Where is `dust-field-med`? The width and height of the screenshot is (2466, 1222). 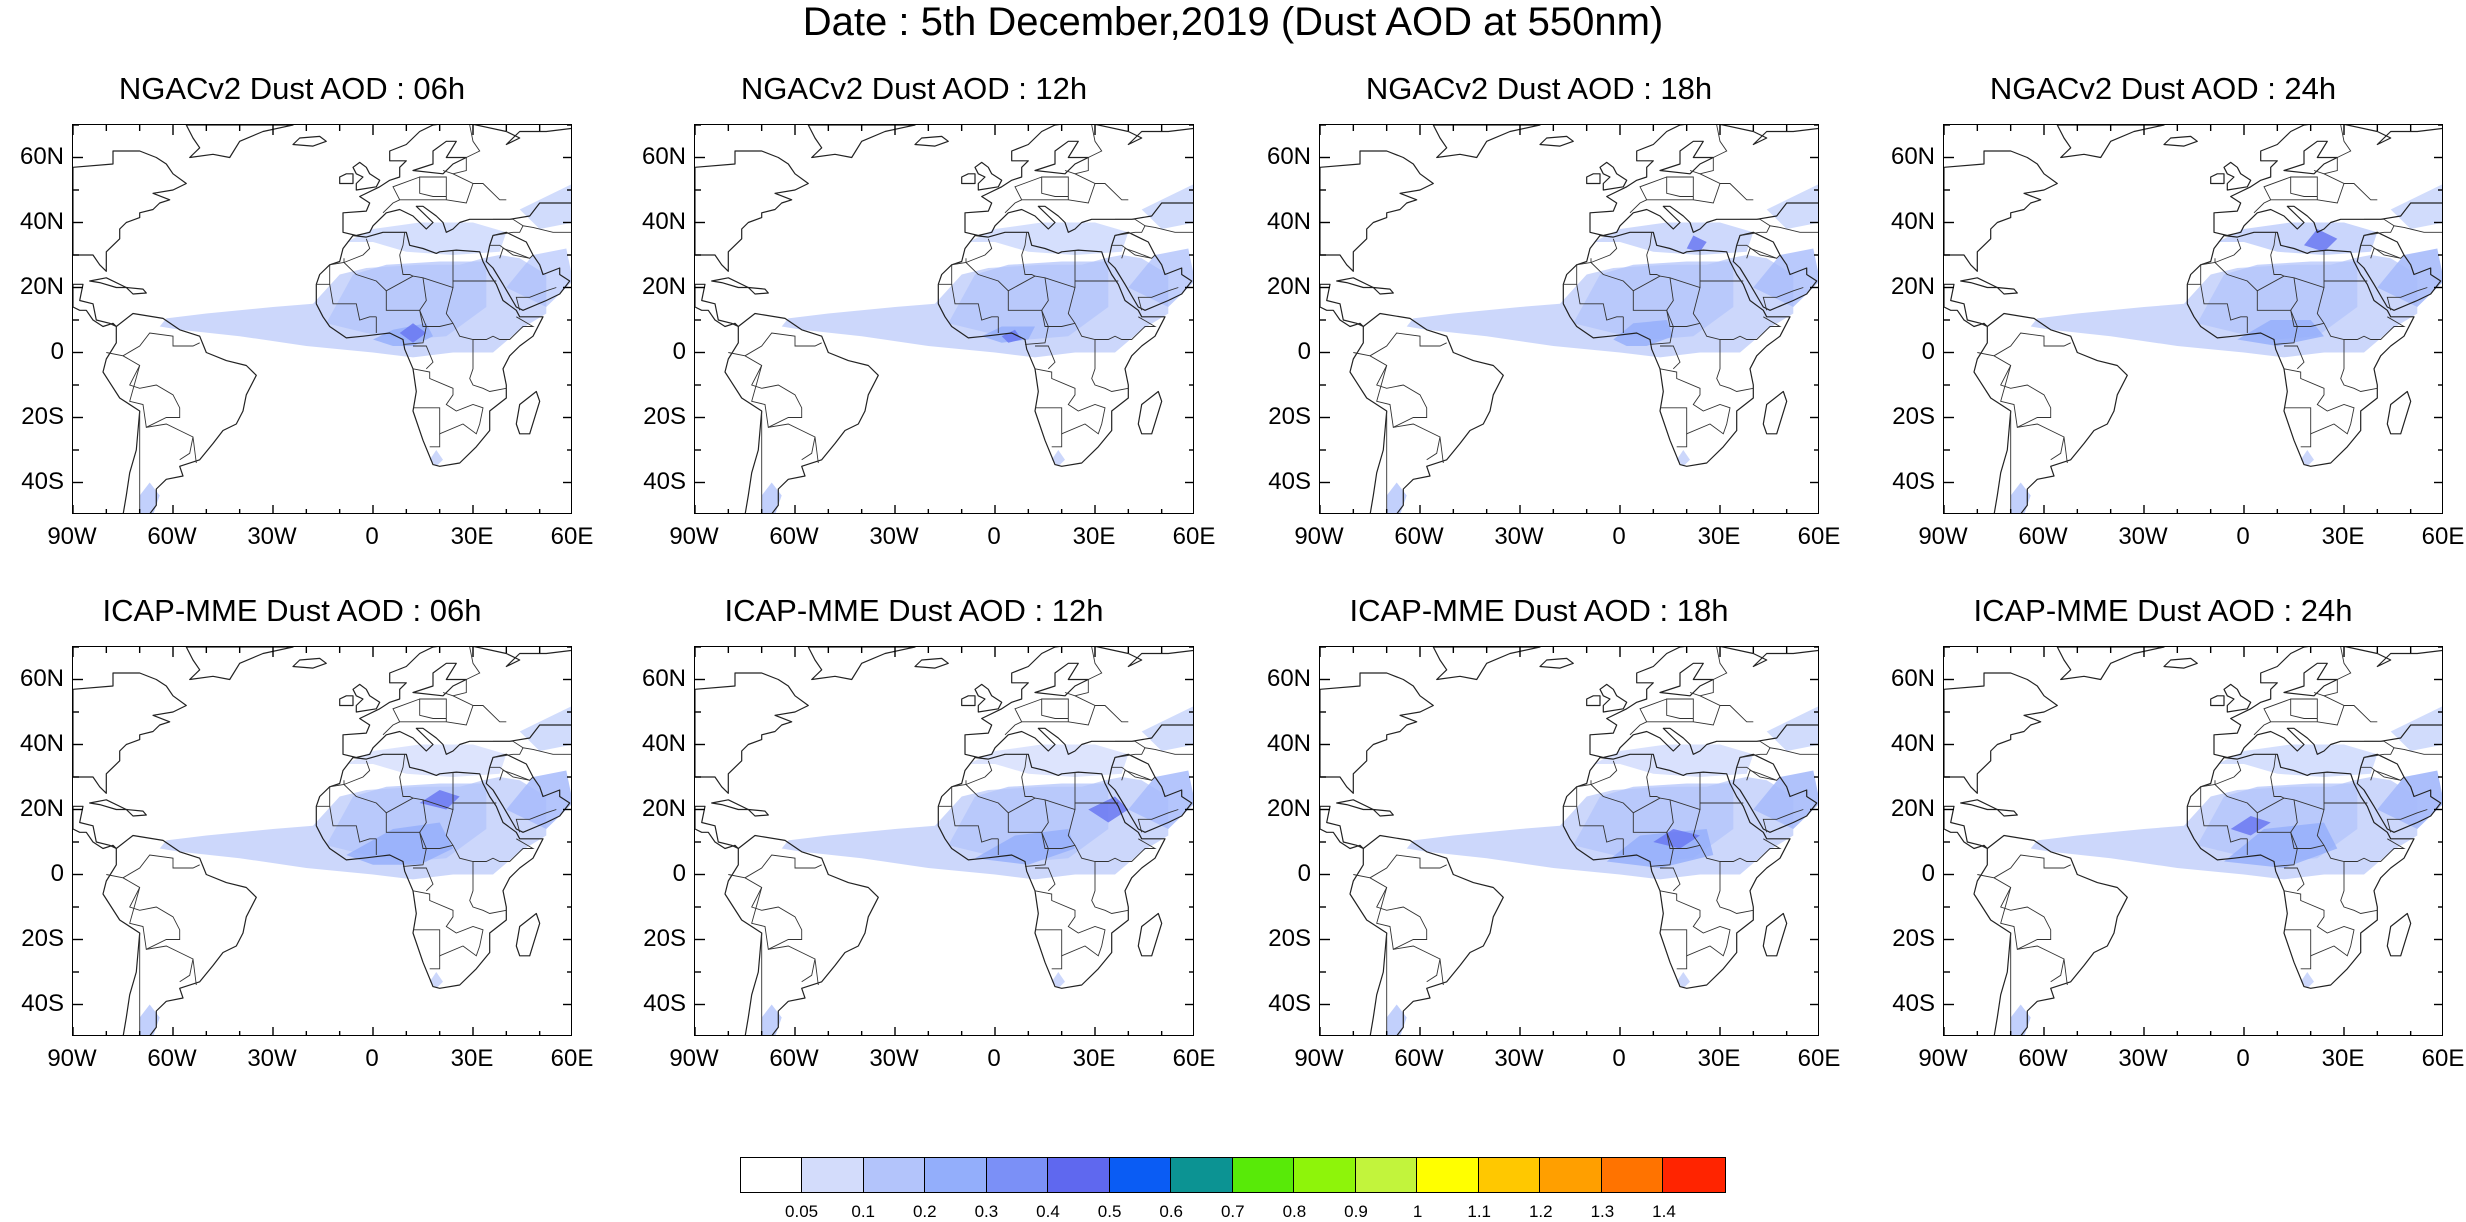
dust-field-med is located at coordinates (1673, 760).